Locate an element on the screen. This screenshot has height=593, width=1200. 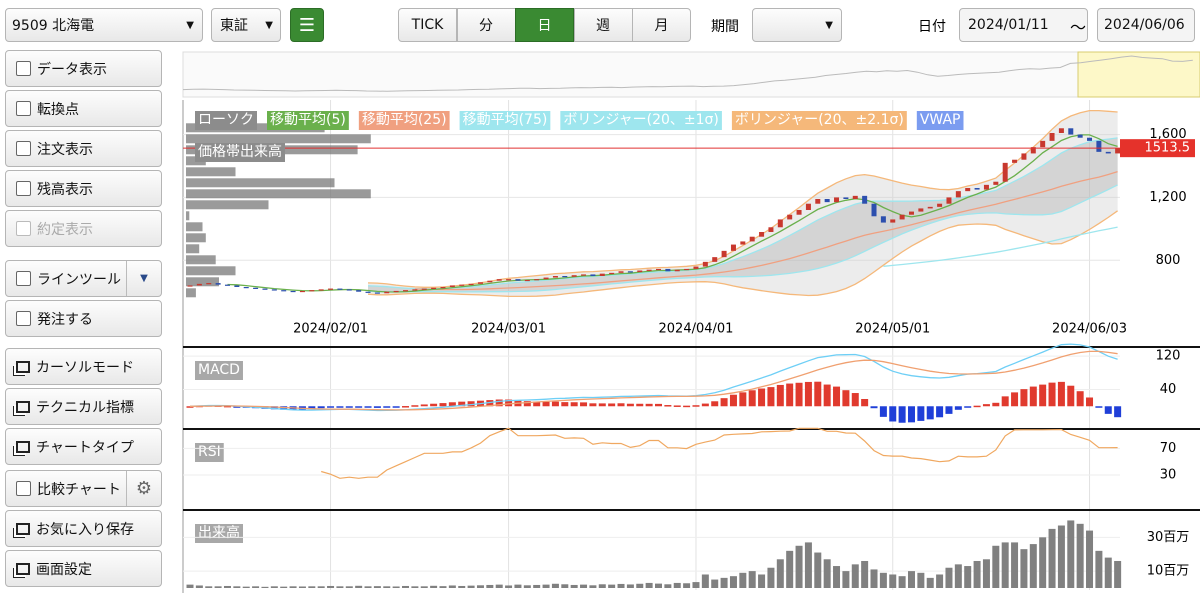
symbol-select: 9509 北海電 ▼ is located at coordinates (104, 25).